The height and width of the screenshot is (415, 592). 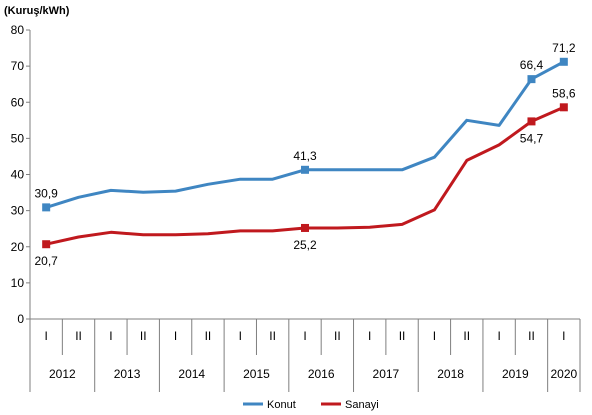 I want to click on konut-legend-label: Konut, so click(x=281, y=405).